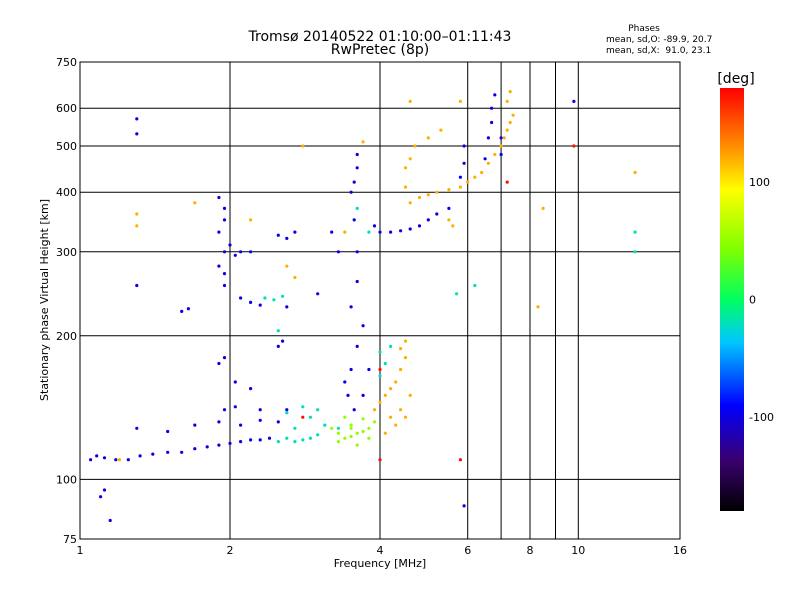 This screenshot has height=600, width=800. Describe the element at coordinates (230, 550) in the screenshot. I see `x-tick-label: 2` at that location.